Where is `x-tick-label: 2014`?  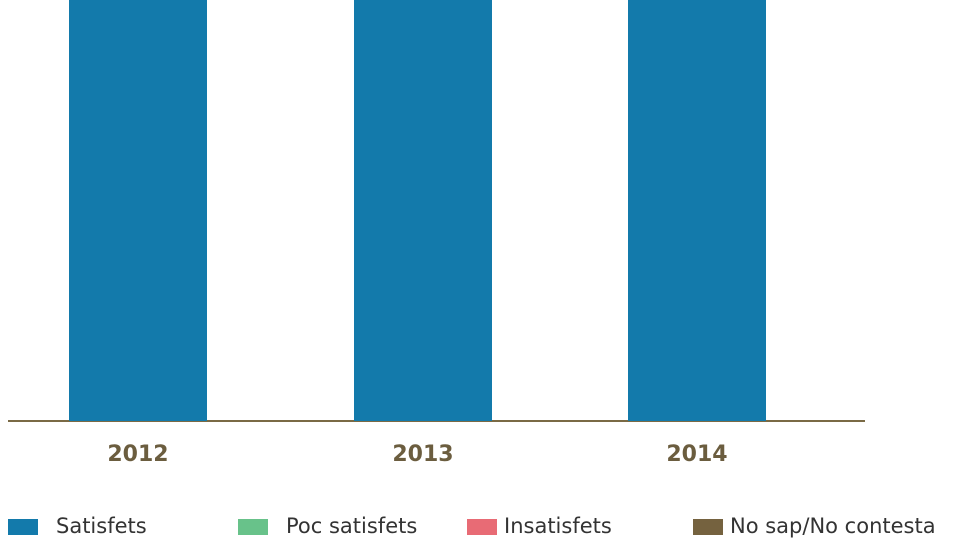
x-tick-label: 2014 is located at coordinates (696, 454).